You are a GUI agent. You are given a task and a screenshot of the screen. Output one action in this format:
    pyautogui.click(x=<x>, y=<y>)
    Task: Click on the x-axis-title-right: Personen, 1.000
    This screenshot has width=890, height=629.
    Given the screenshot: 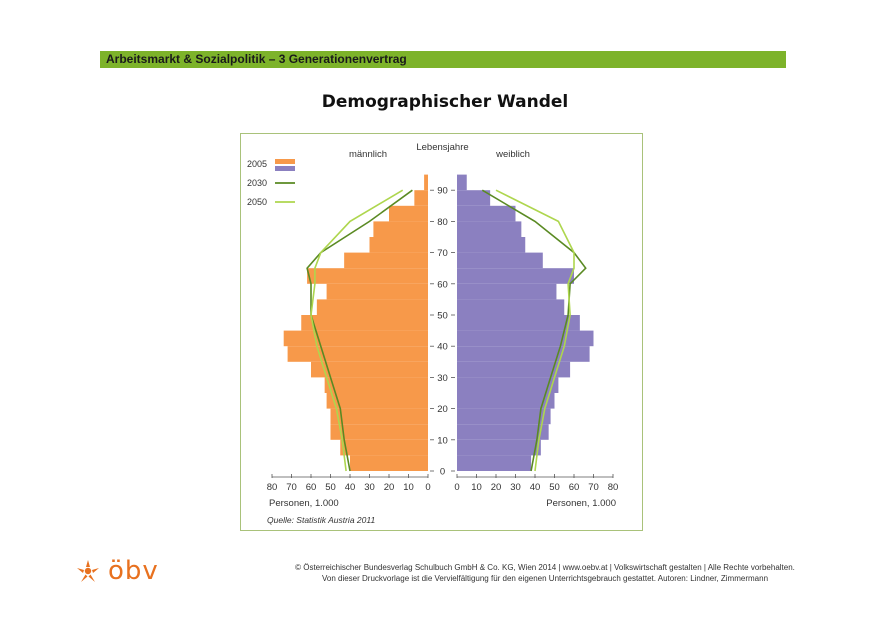 What is the action you would take?
    pyautogui.click(x=581, y=503)
    